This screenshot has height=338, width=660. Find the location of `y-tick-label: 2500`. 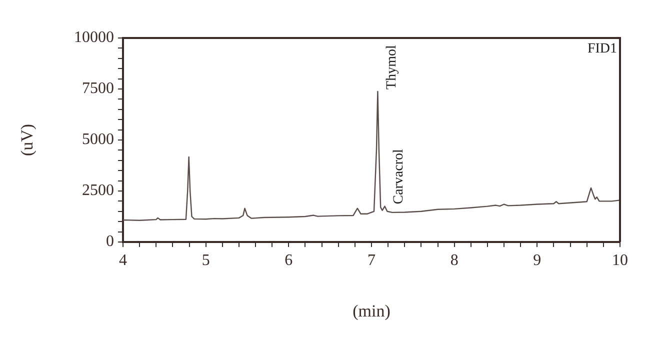

y-tick-label: 2500 is located at coordinates (98, 191).